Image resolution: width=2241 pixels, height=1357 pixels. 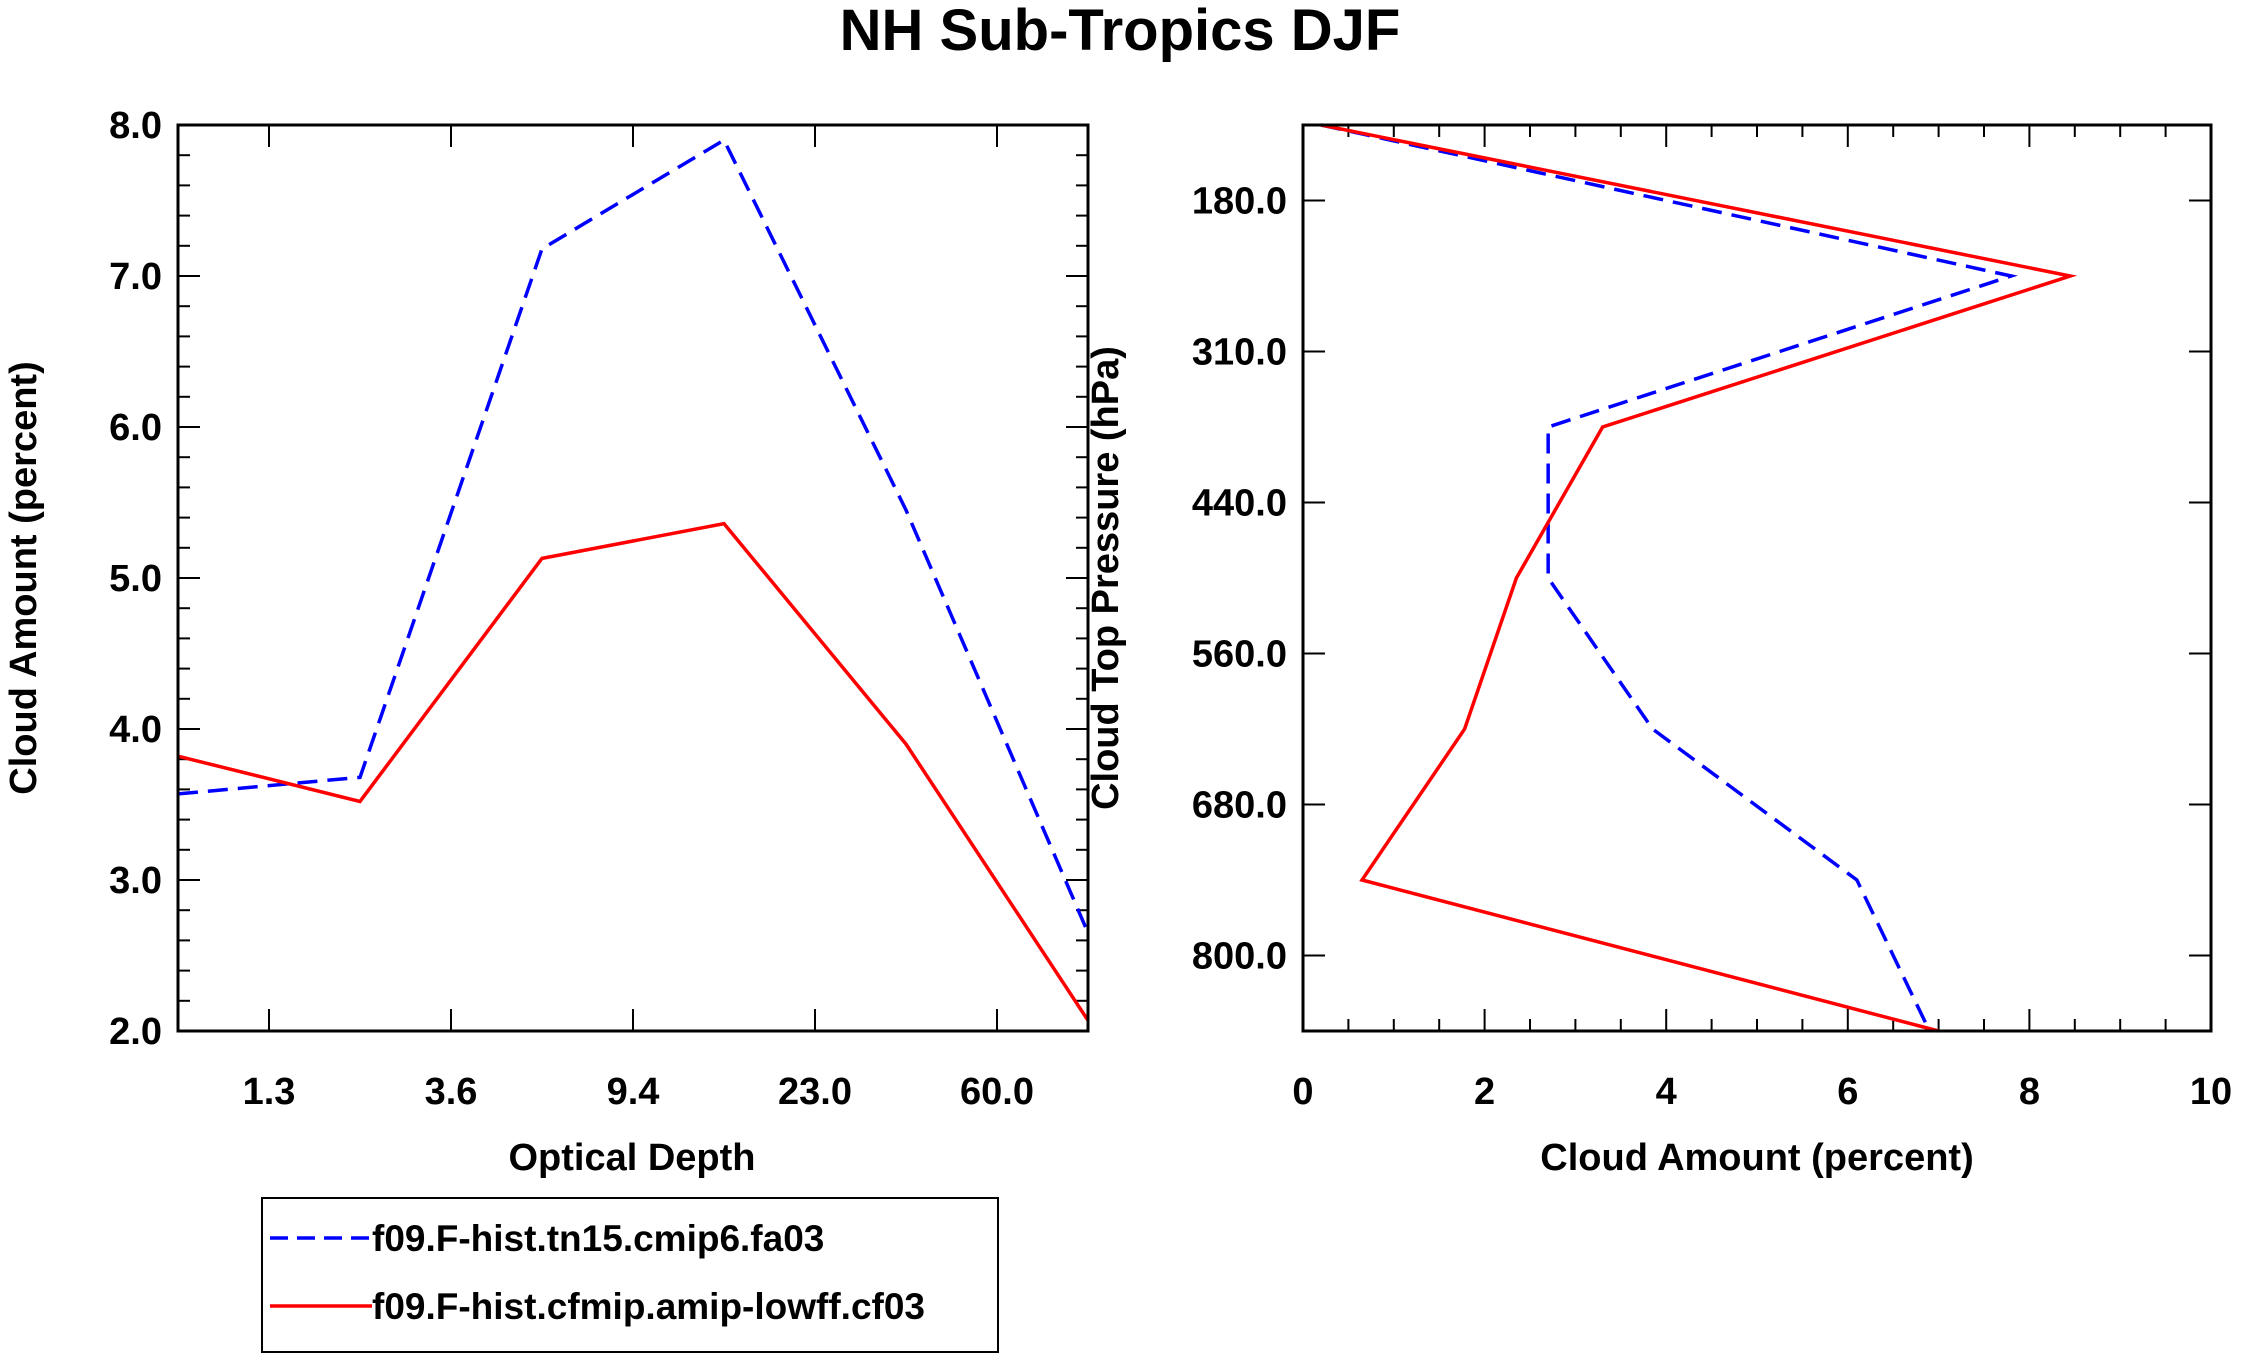 What do you see at coordinates (2029, 1092) in the screenshot?
I see `right-x-tick-label: 8` at bounding box center [2029, 1092].